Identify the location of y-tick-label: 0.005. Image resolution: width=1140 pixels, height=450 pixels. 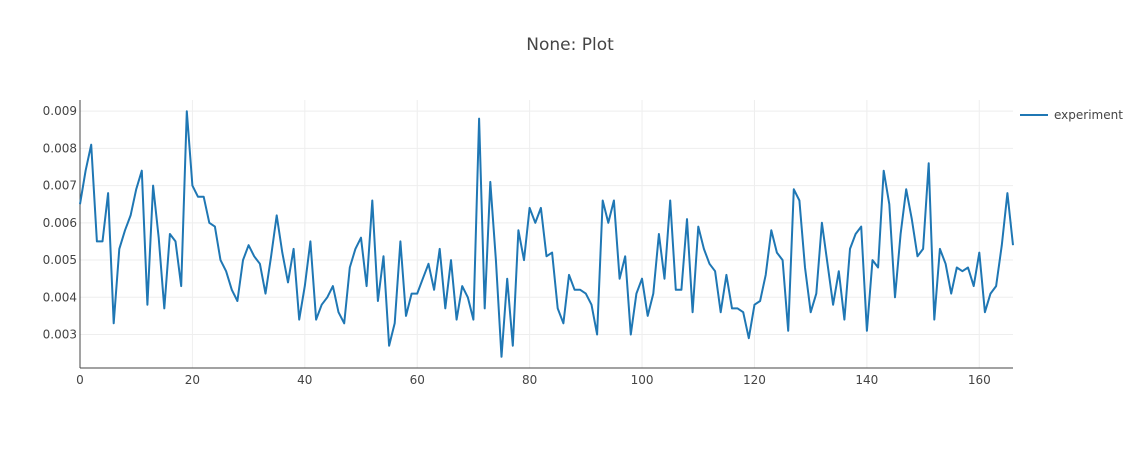
(60, 260).